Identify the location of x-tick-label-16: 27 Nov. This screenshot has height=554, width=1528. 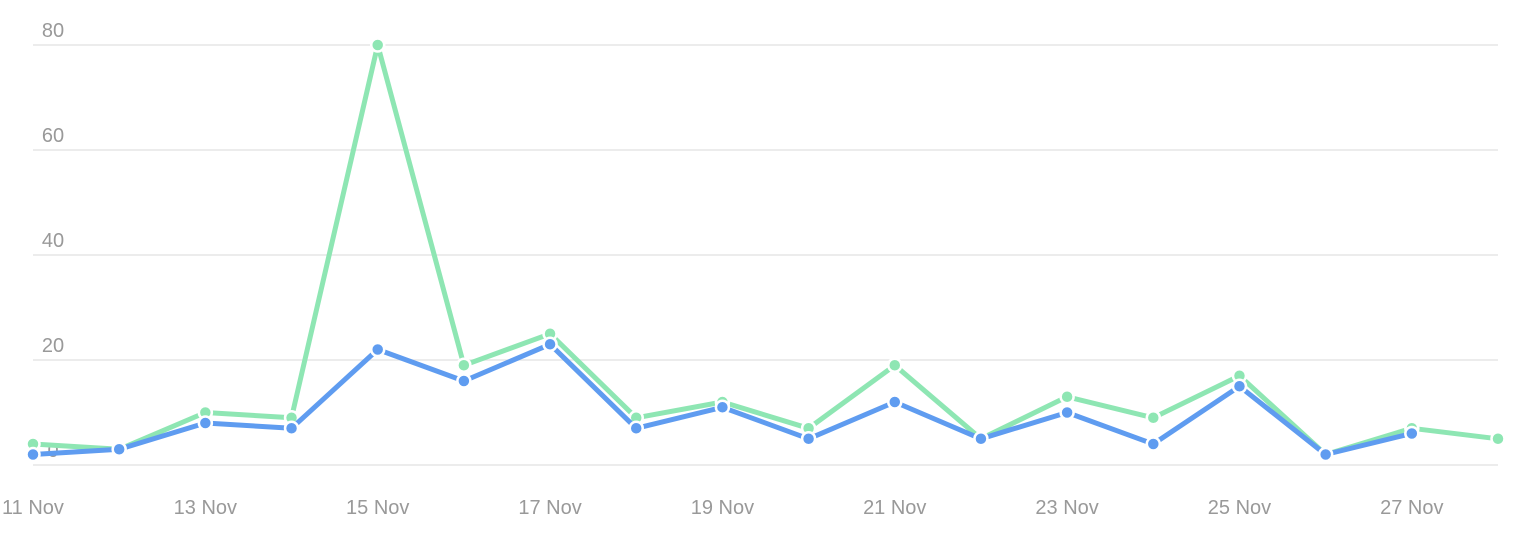
(1411, 508).